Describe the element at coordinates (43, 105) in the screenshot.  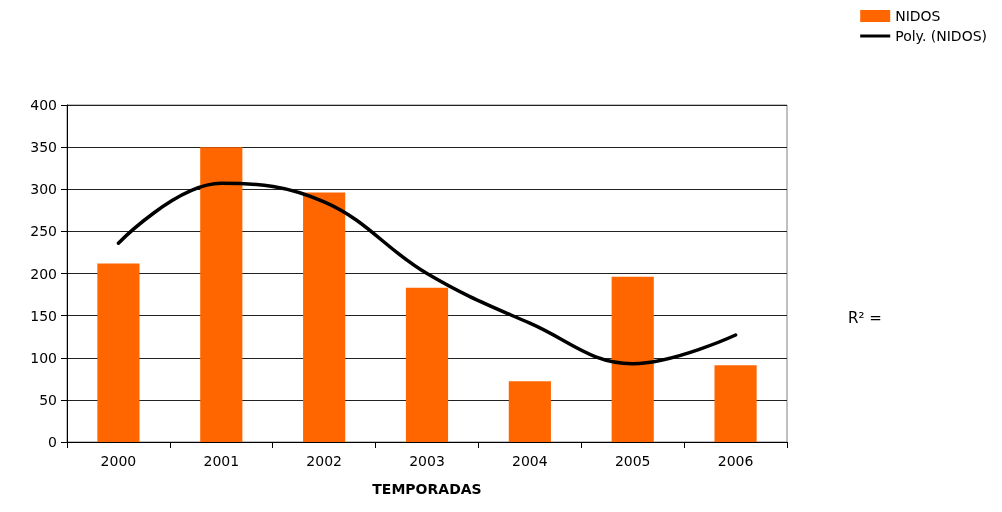
I see `y-tick-label: 400` at that location.